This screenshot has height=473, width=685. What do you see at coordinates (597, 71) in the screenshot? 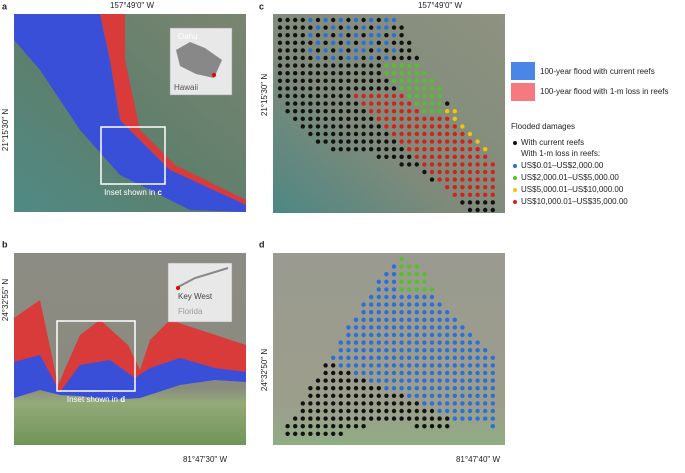
I see `legend-label: 100-year flood with current reefs` at bounding box center [597, 71].